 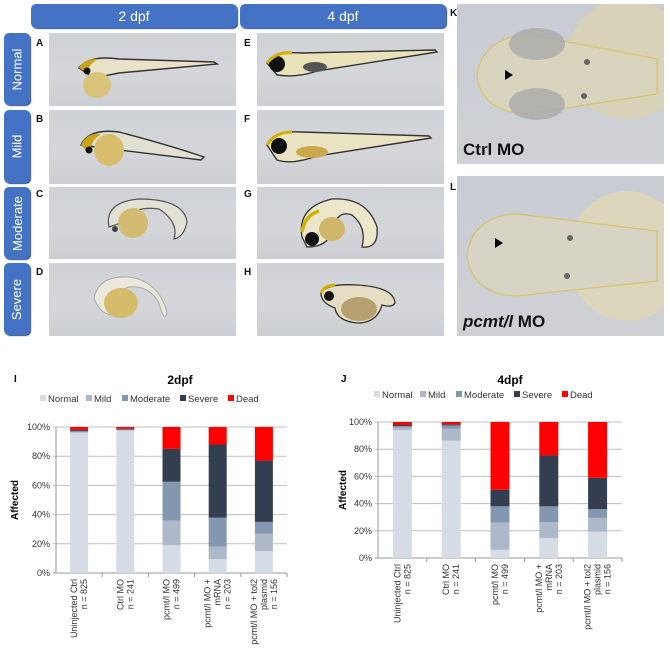 I want to click on panel-letter-e: E, so click(x=247, y=43).